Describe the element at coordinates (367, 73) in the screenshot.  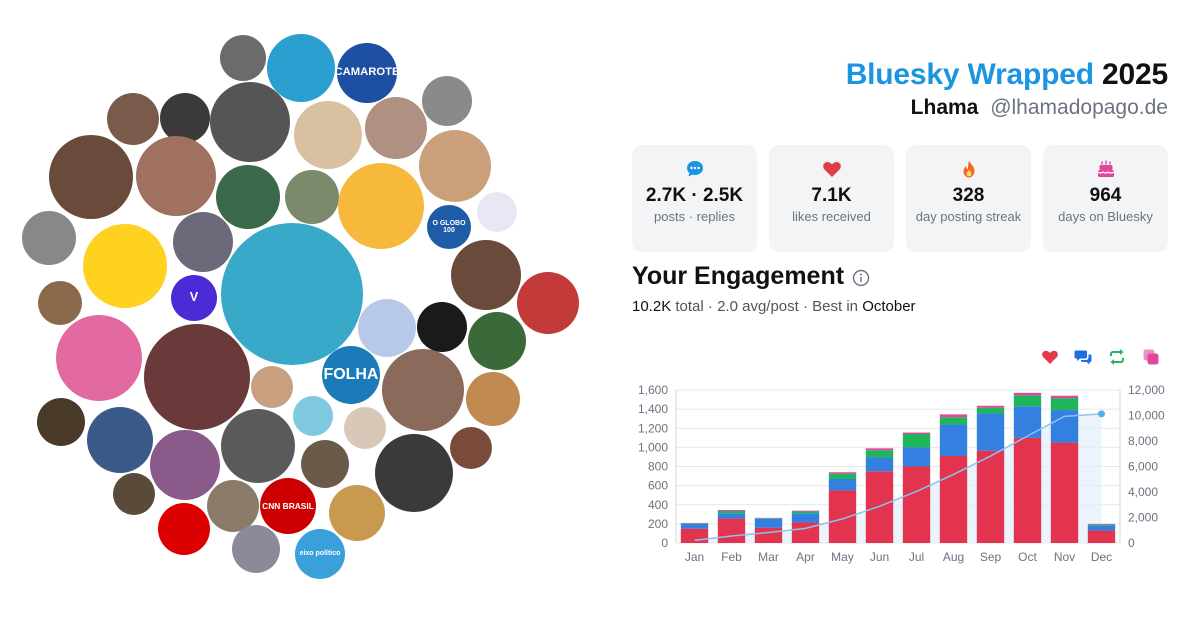
I see `avatar: CAMAROTE` at that location.